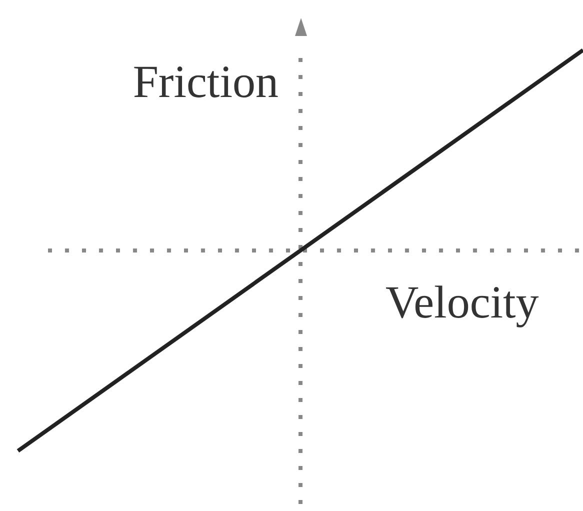  Describe the element at coordinates (462, 302) in the screenshot. I see `x-axis-title: Velocity` at that location.